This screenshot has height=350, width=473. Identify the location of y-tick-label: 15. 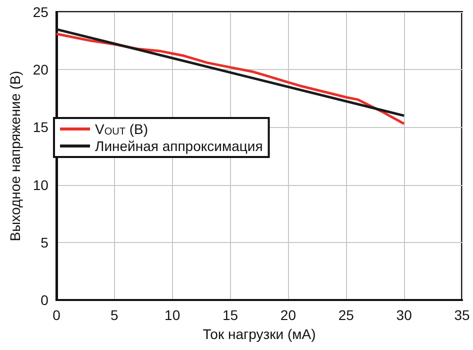
(40, 127).